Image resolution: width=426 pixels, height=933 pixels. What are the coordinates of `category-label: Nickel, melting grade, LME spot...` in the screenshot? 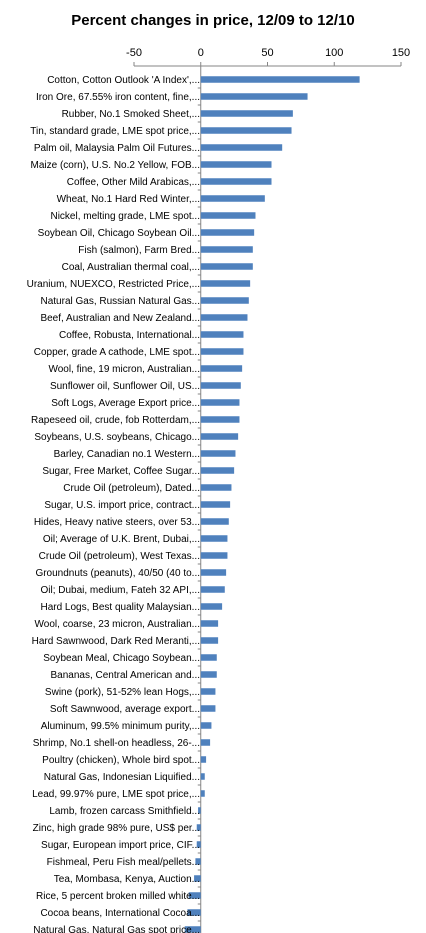 It's located at (125, 216).